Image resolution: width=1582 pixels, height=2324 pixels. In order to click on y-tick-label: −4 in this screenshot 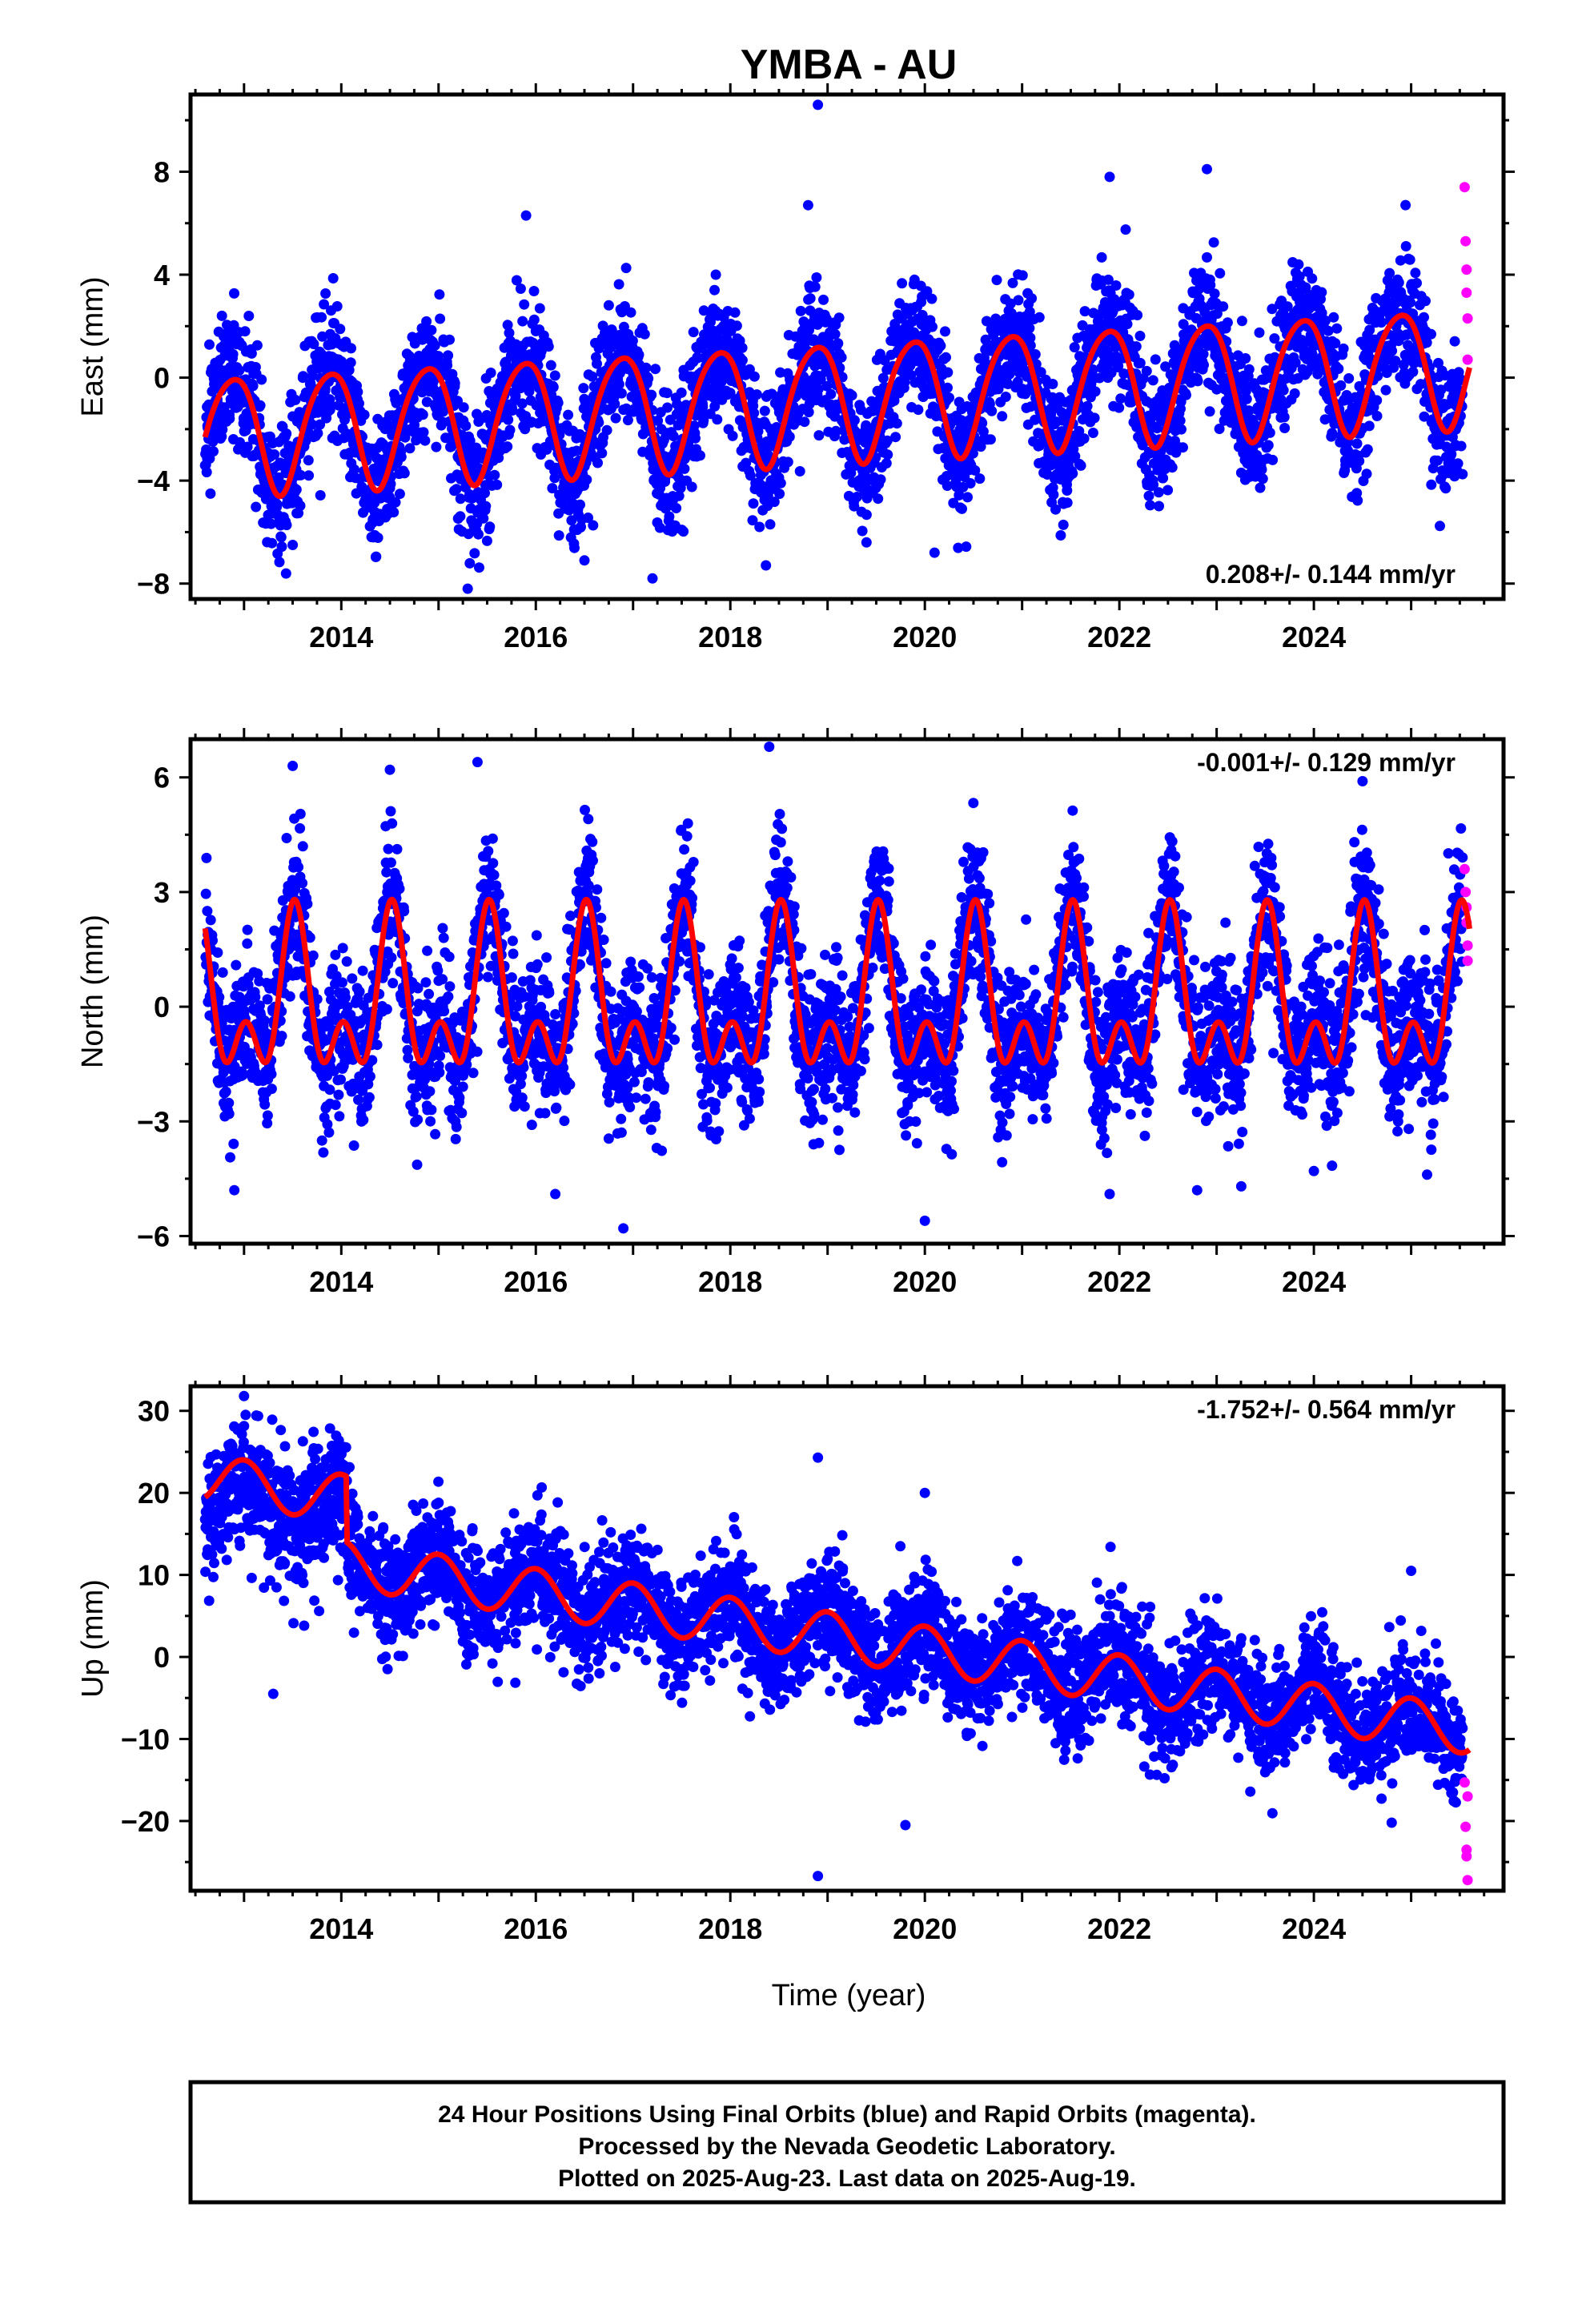, I will do `click(154, 480)`.